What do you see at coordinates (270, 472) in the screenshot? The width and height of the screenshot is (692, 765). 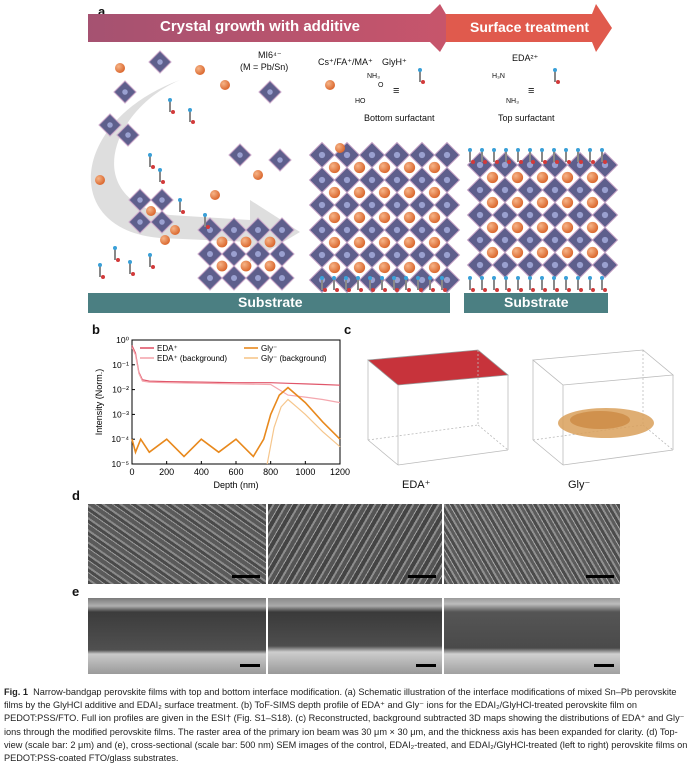 I see `x-tick-label: 800` at bounding box center [270, 472].